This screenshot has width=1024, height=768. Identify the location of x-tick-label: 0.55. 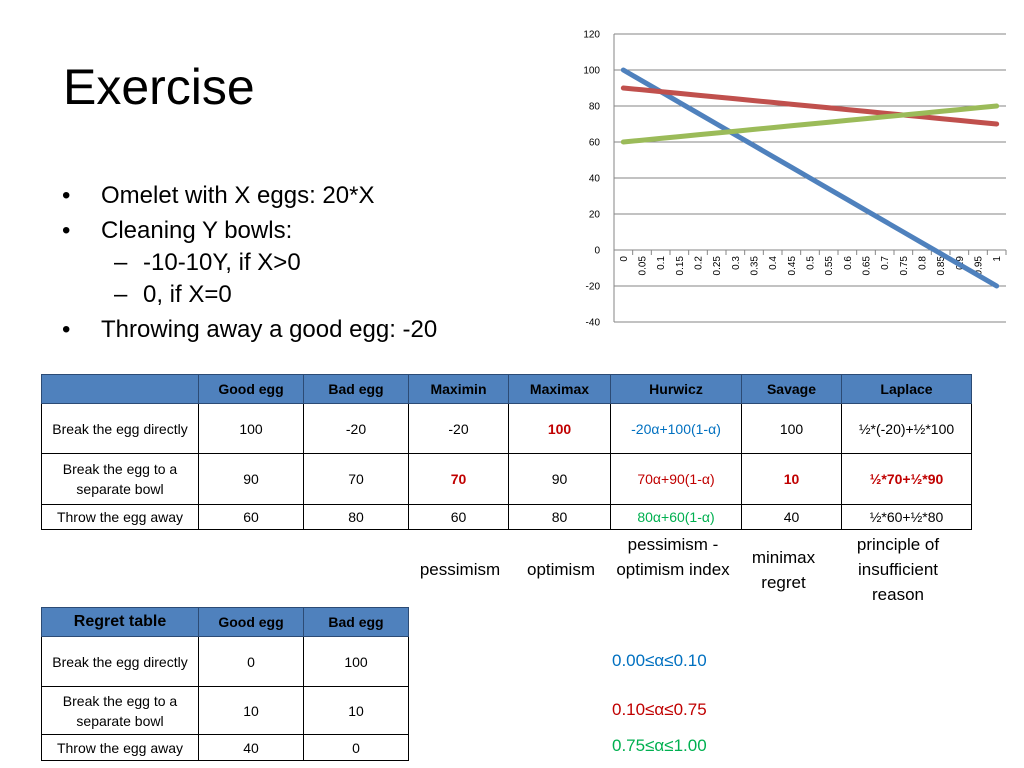
(829, 266).